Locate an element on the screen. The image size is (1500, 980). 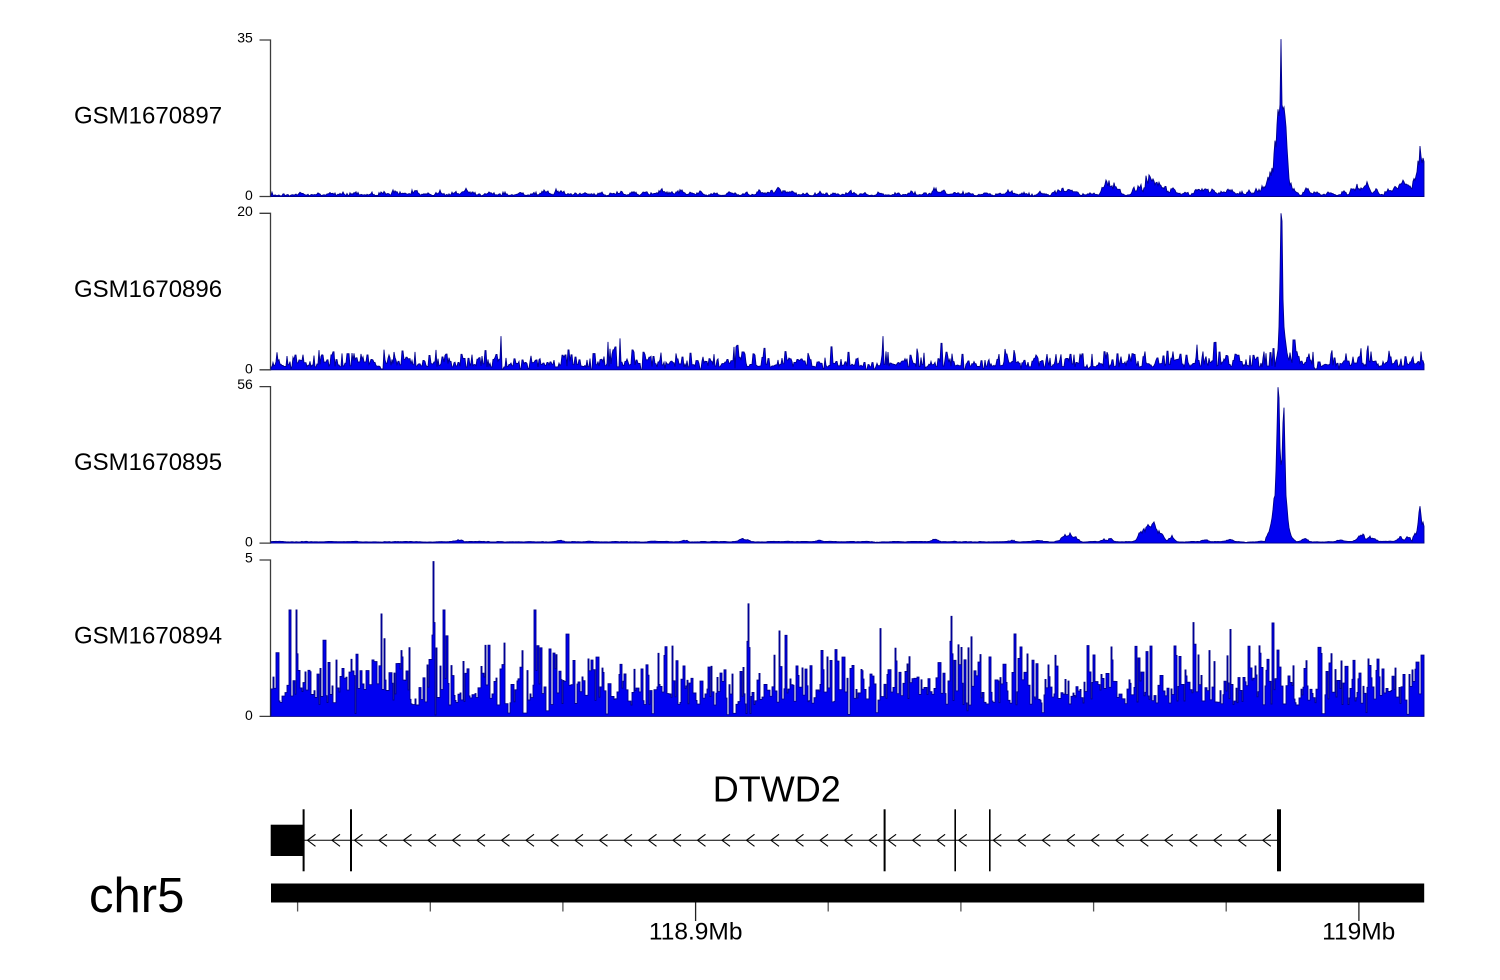
svg-text: 5 is located at coordinates (249, 558).